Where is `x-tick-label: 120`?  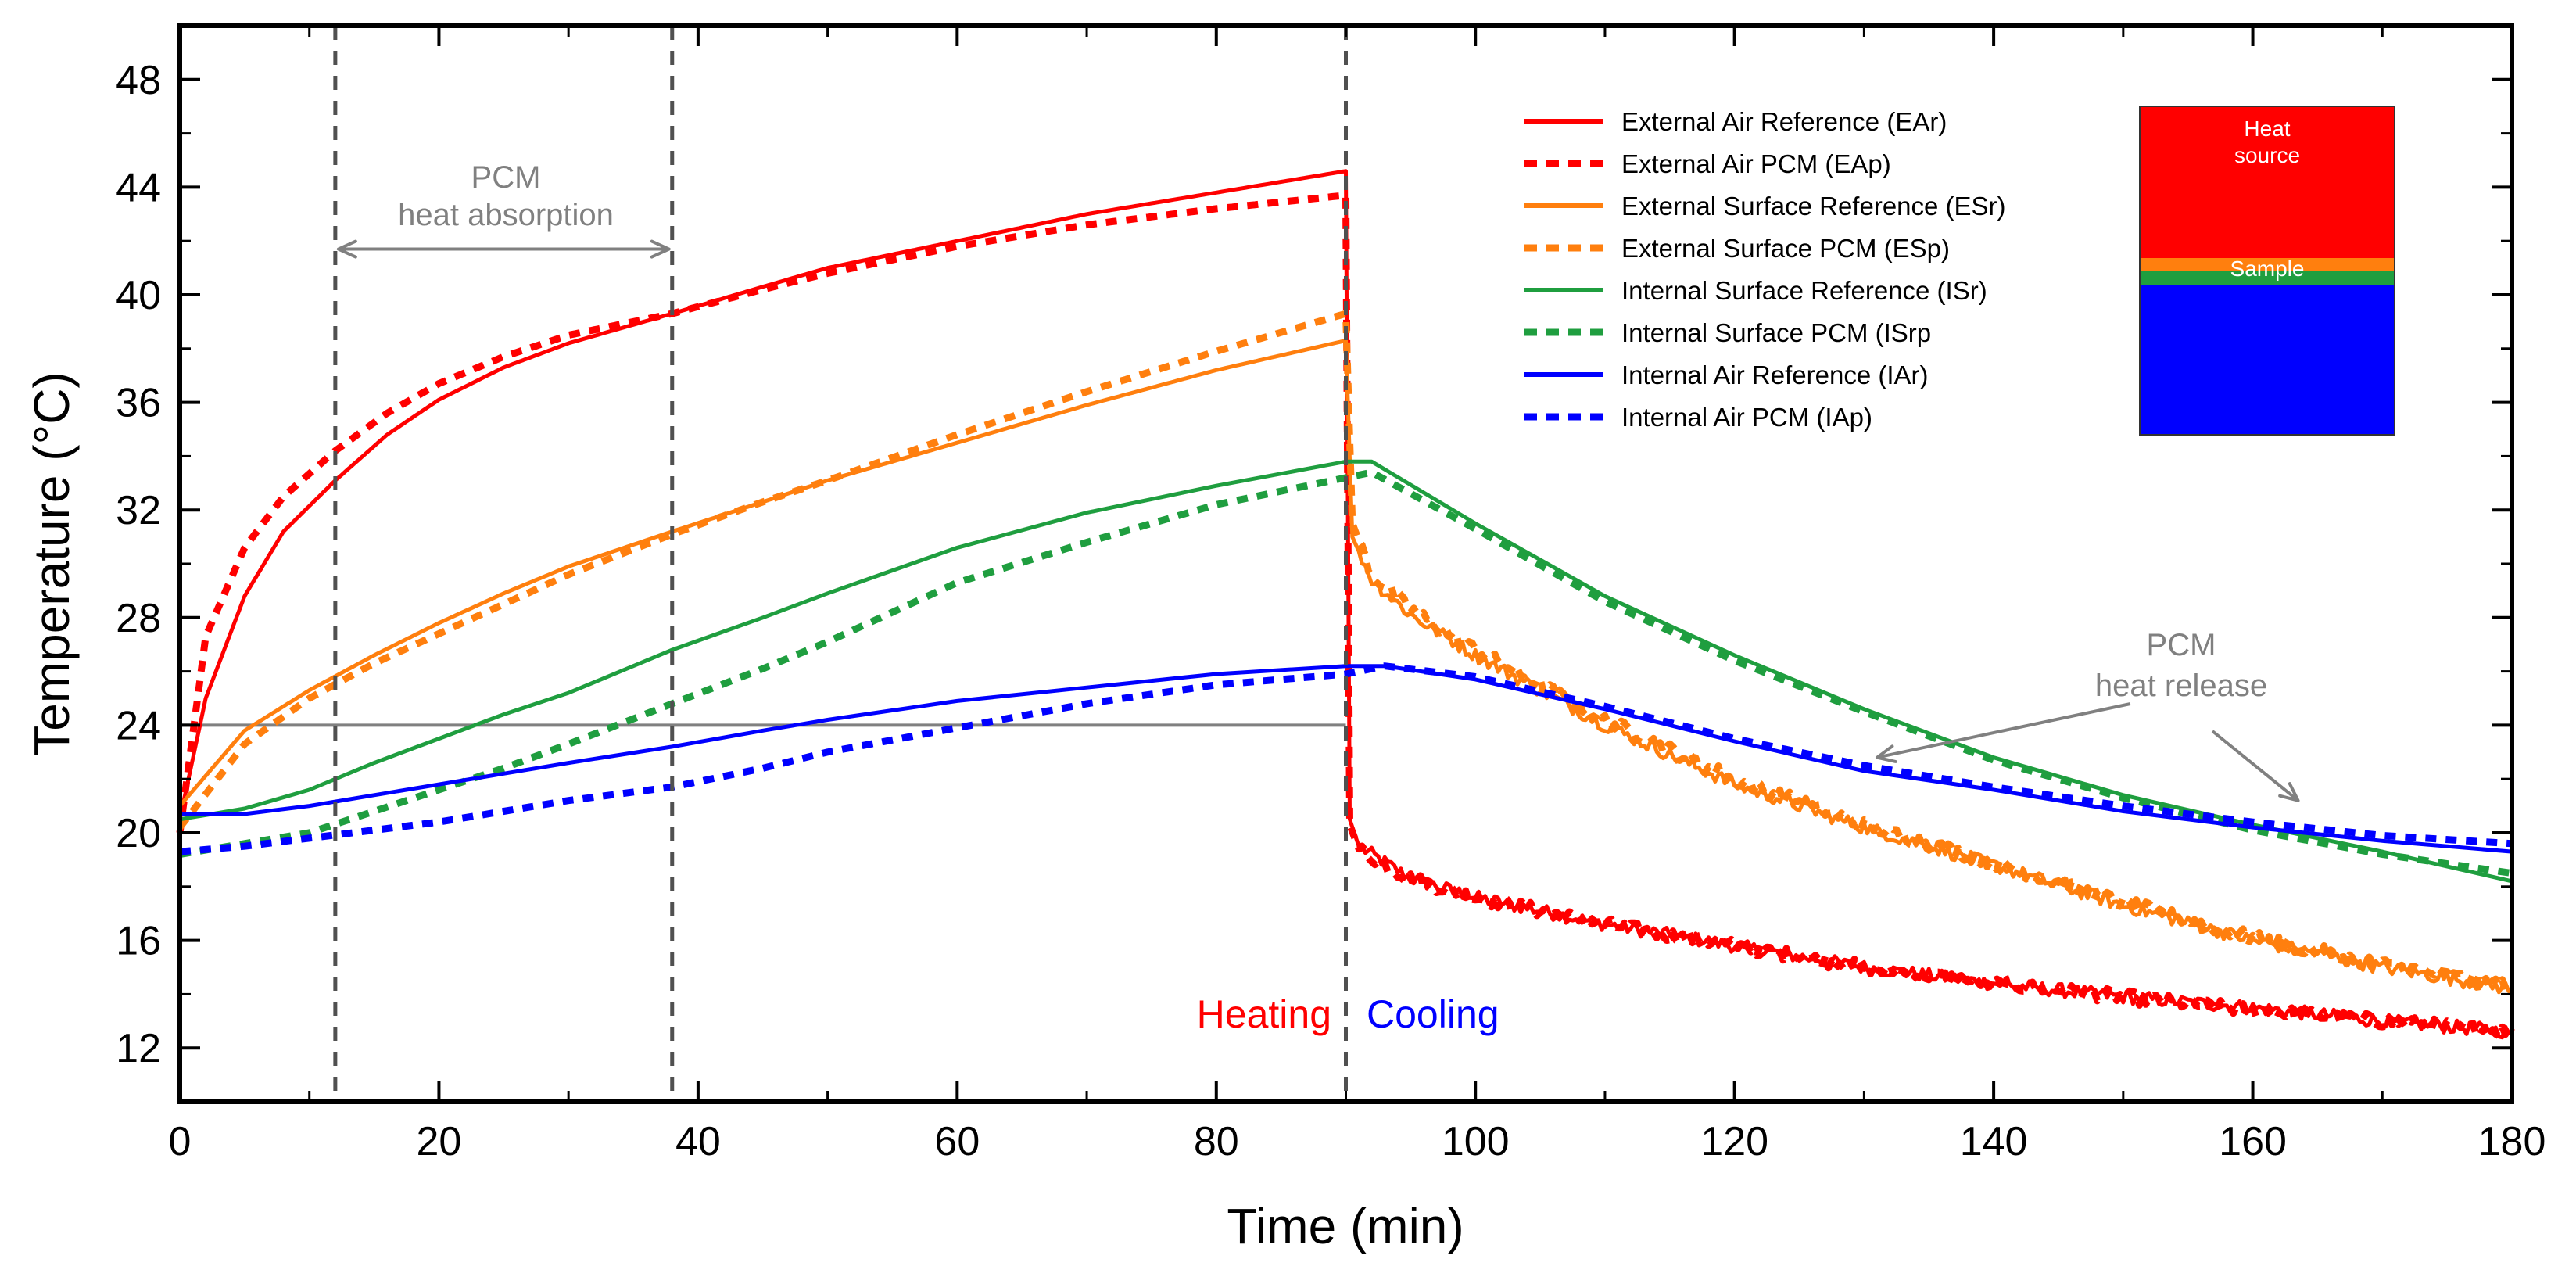 x-tick-label: 120 is located at coordinates (1734, 1141).